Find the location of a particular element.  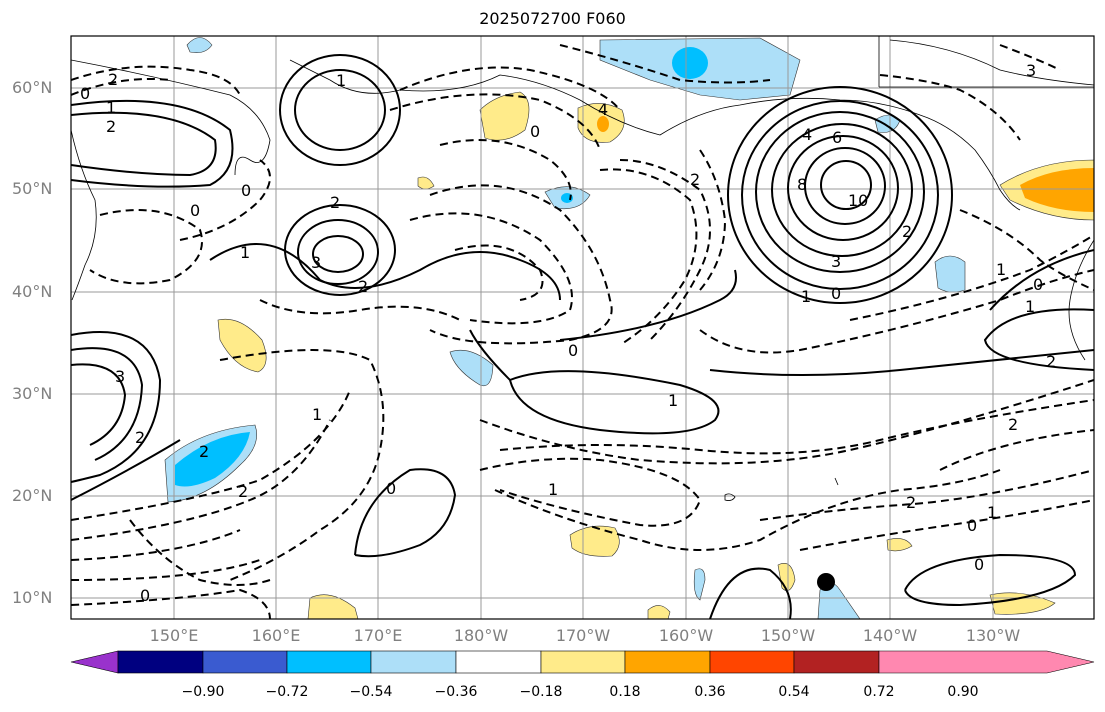

map-title: 2025072700 F060 is located at coordinates (552, 18).